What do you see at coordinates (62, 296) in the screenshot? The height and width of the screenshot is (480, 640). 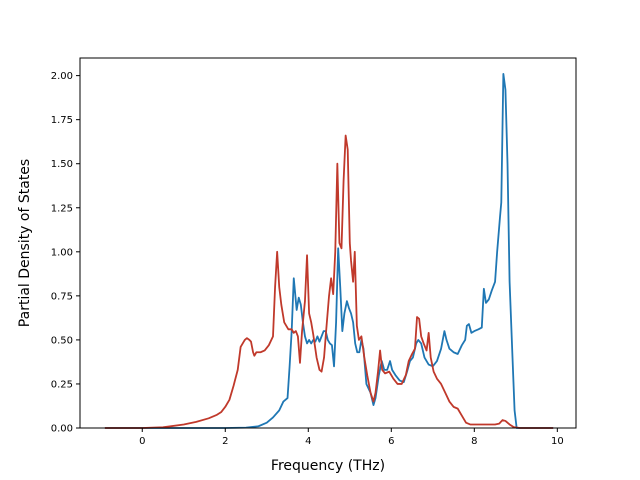 I see `y-tick-label: 0.75` at bounding box center [62, 296].